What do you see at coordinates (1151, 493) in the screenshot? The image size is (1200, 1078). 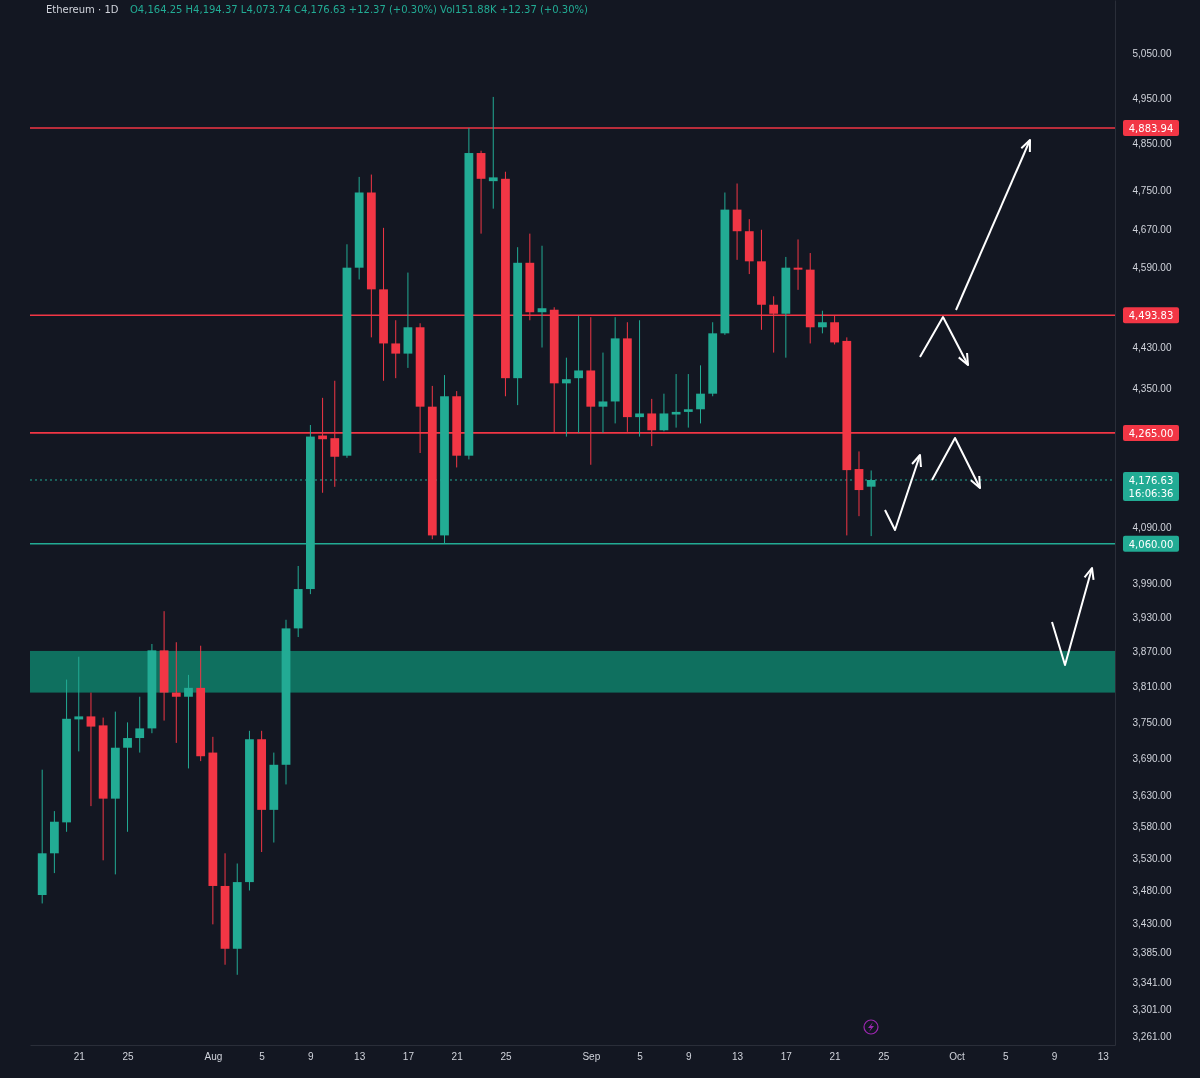 I see `text: 16:06:36` at bounding box center [1151, 493].